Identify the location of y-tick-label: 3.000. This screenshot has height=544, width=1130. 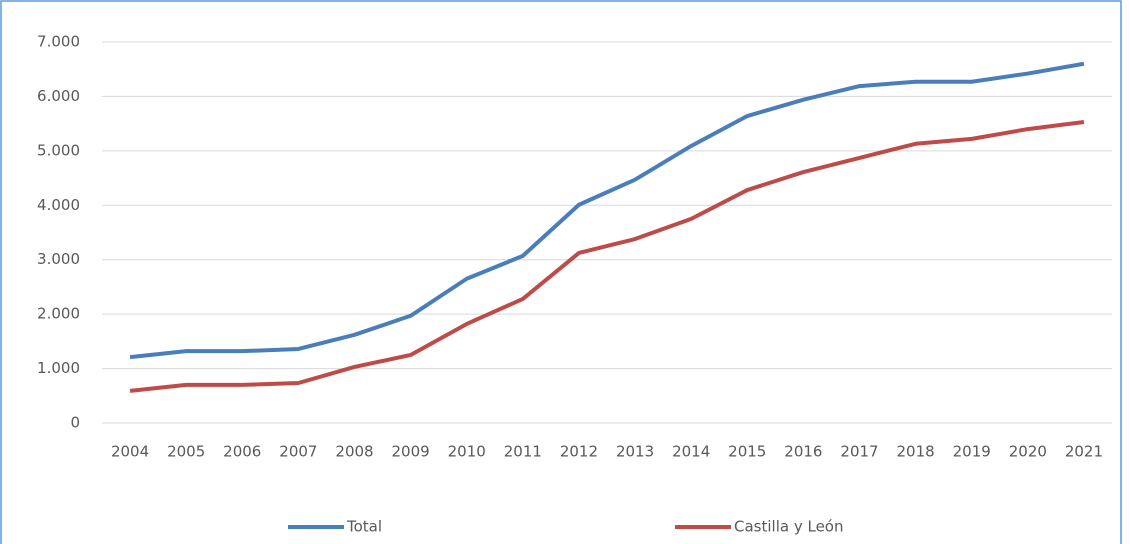
(58, 259).